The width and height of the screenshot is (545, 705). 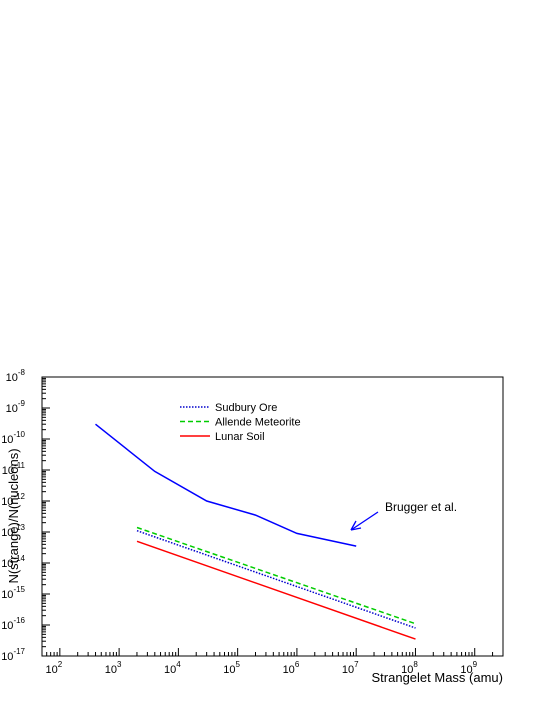 I want to click on annotation-brugger: Brugger et al., so click(x=403, y=515).